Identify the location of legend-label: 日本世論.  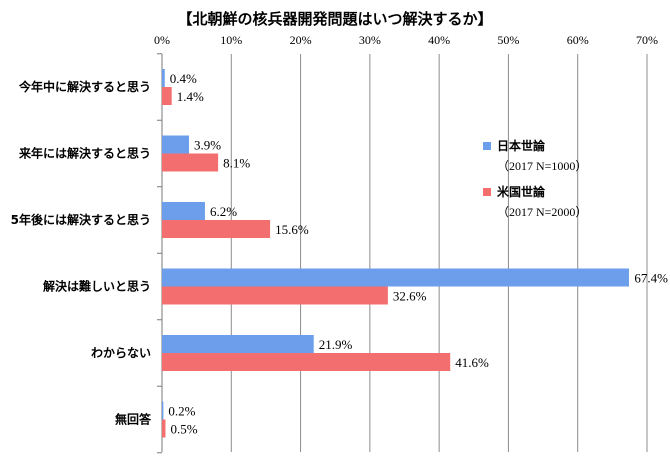
(521, 145).